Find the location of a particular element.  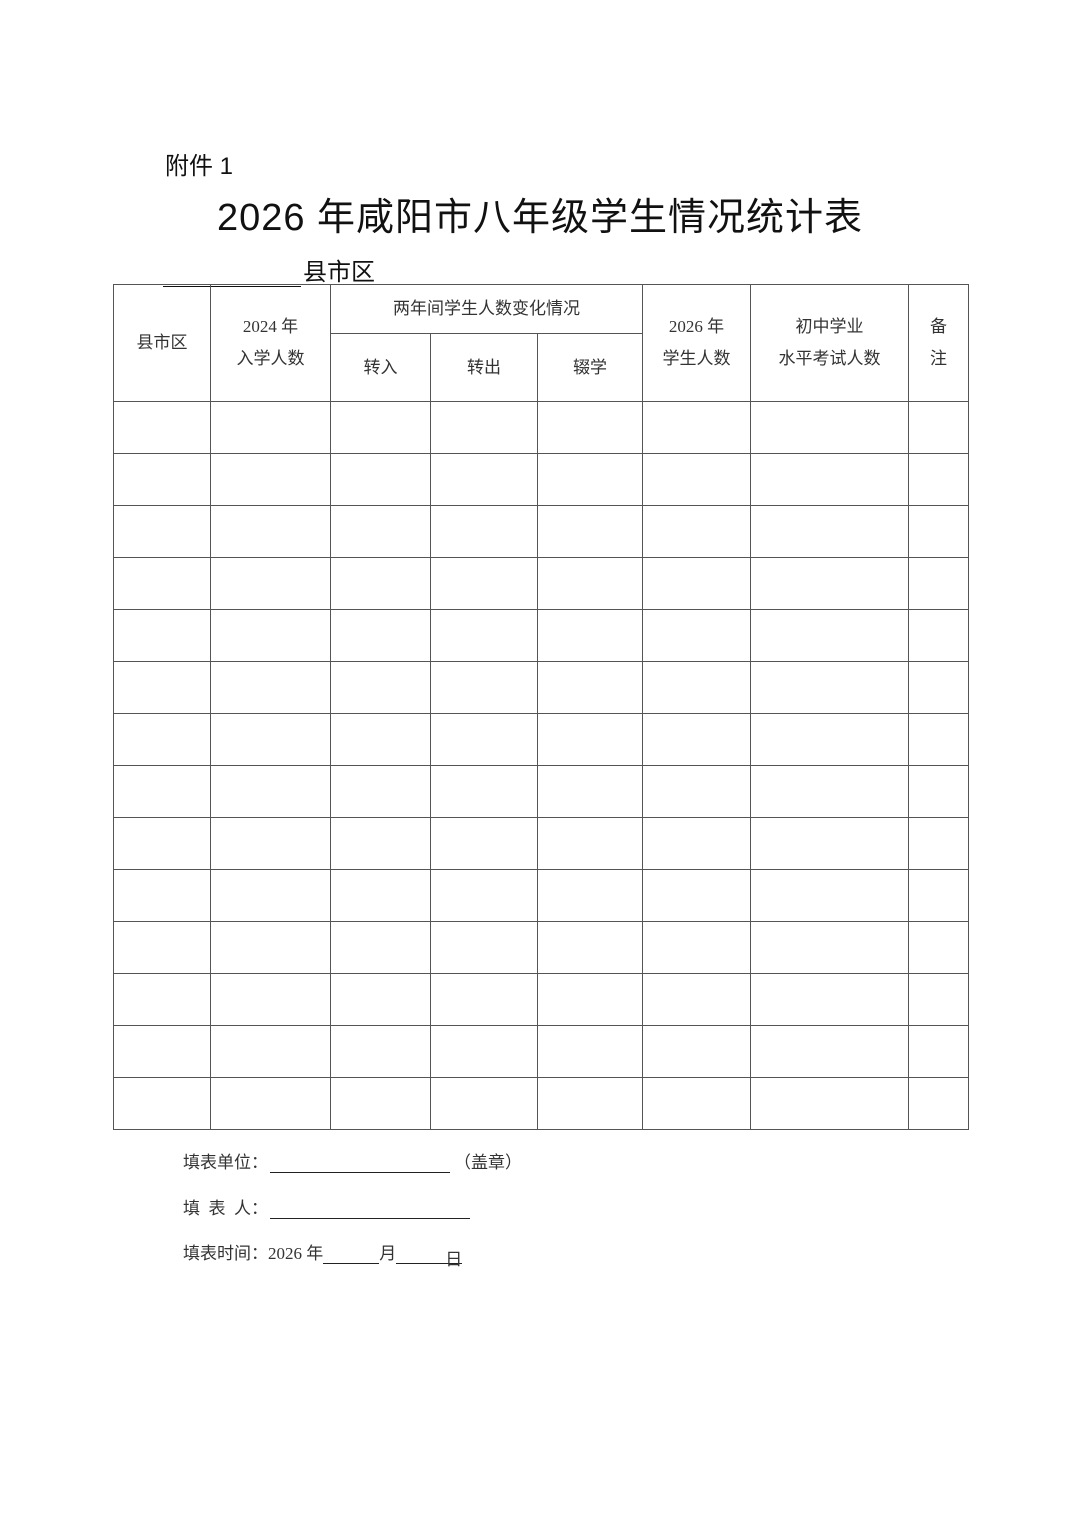

filler-blank is located at coordinates (370, 1209).